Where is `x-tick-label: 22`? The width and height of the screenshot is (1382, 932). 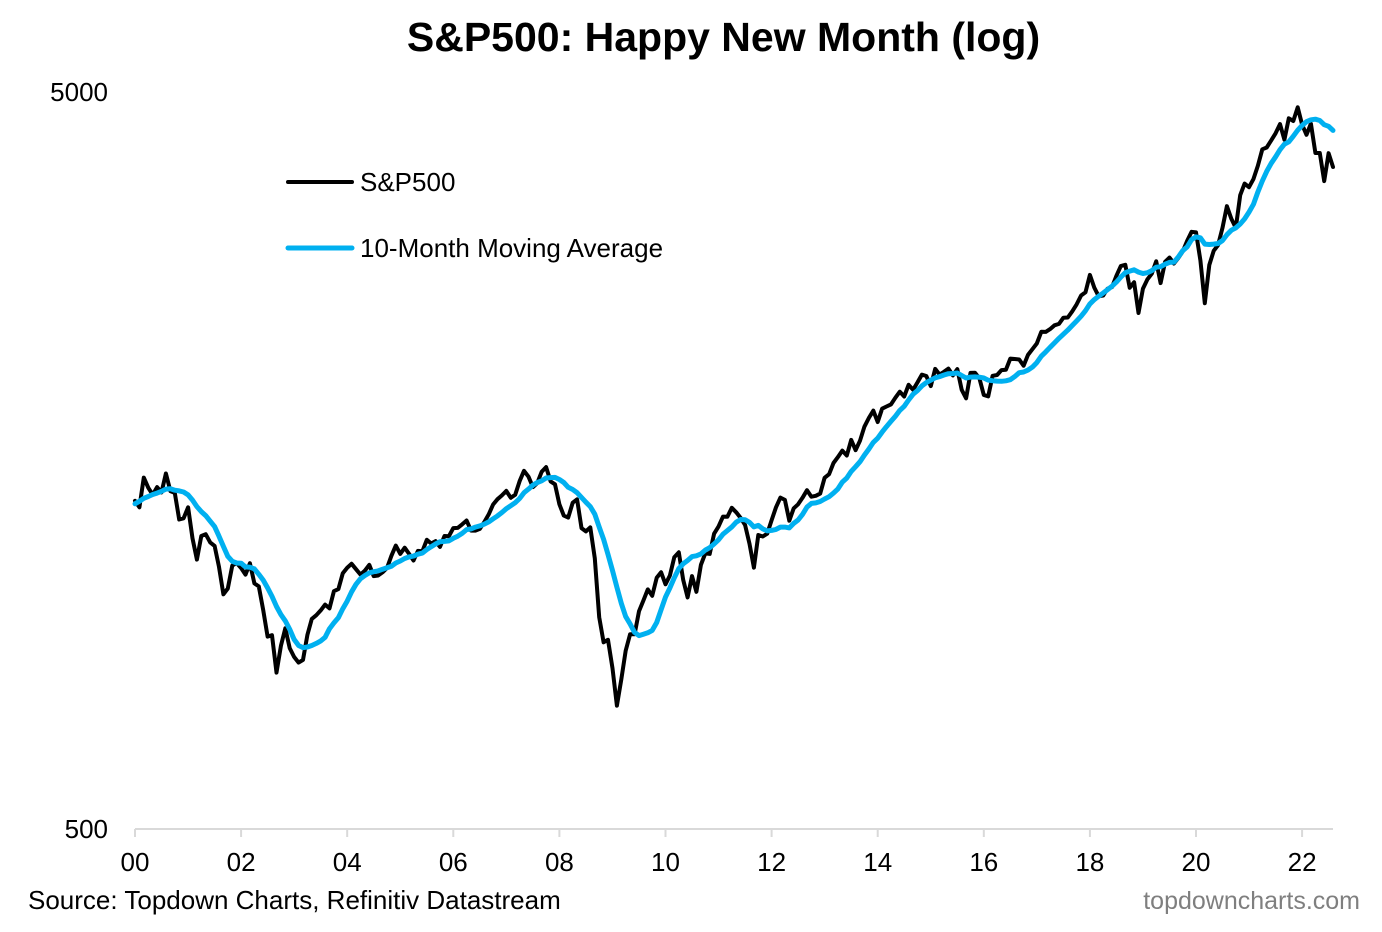 x-tick-label: 22 is located at coordinates (1302, 862).